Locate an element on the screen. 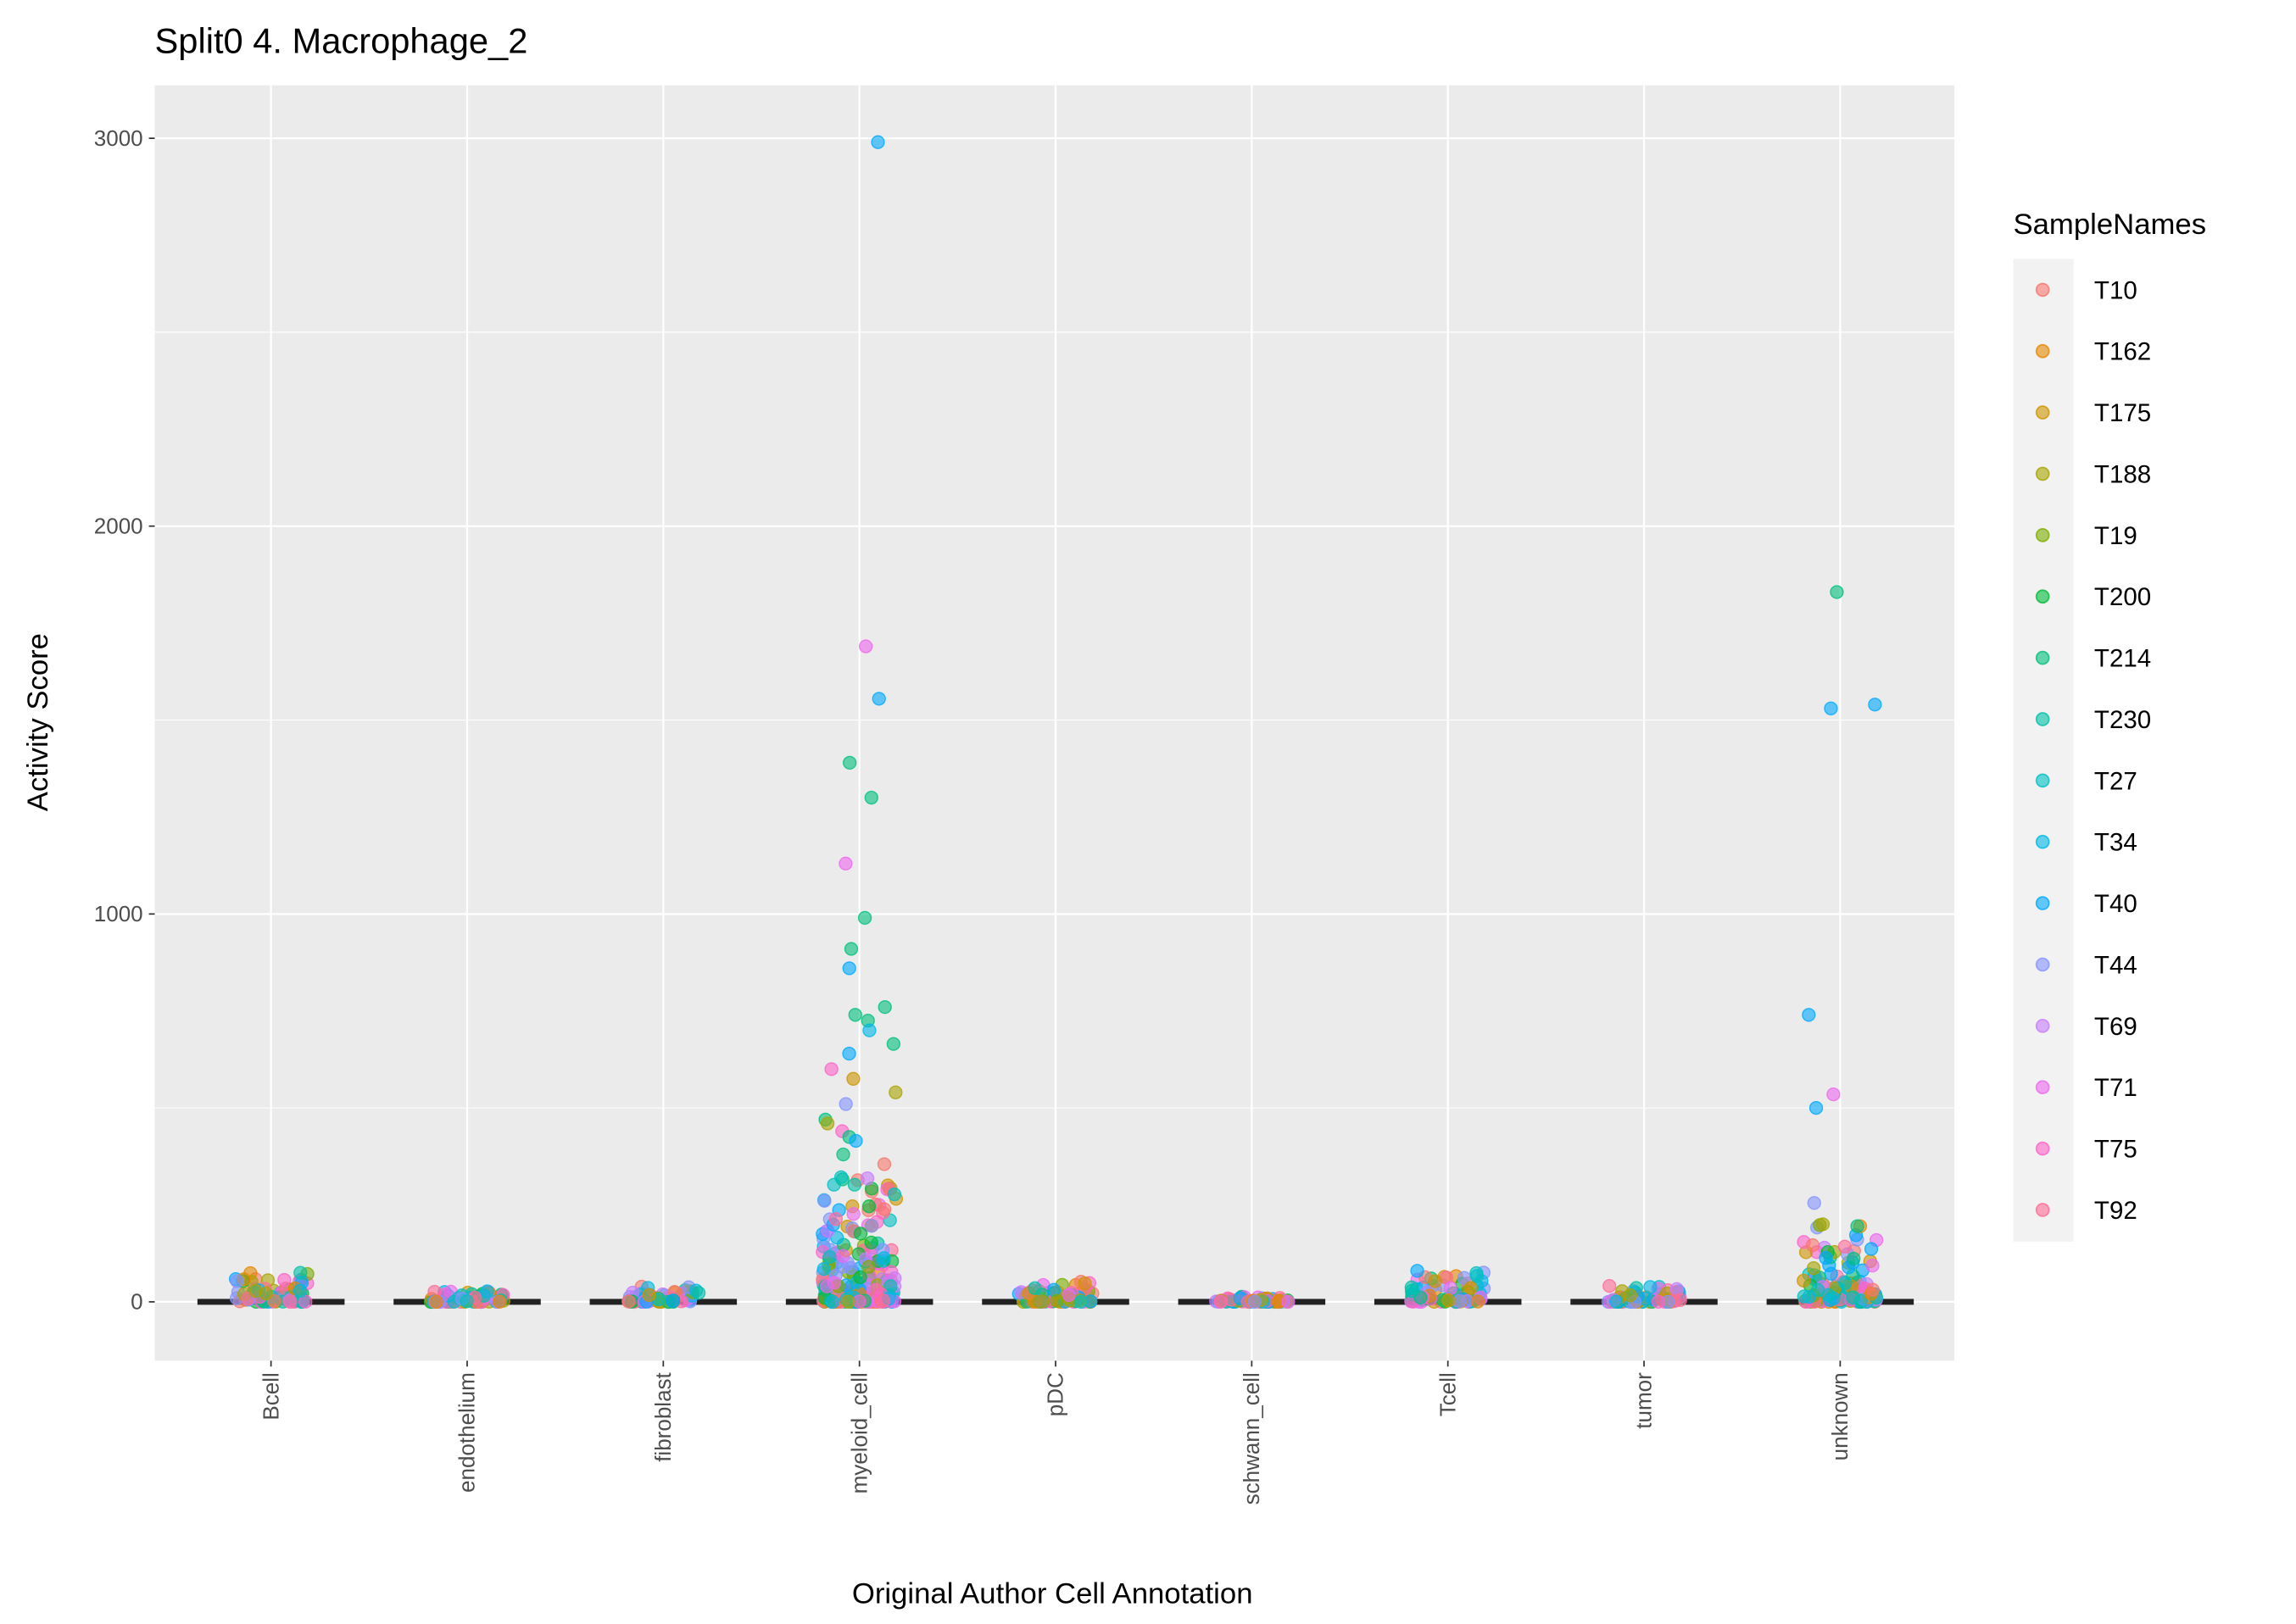 The width and height of the screenshot is (2296, 1624). x-axis-title: Original Author Cell Annotation is located at coordinates (1052, 1594).